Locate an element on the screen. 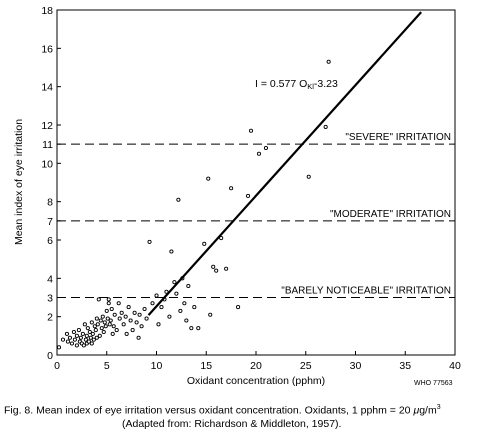  watermark-code: WHO 77563 is located at coordinates (433, 383).